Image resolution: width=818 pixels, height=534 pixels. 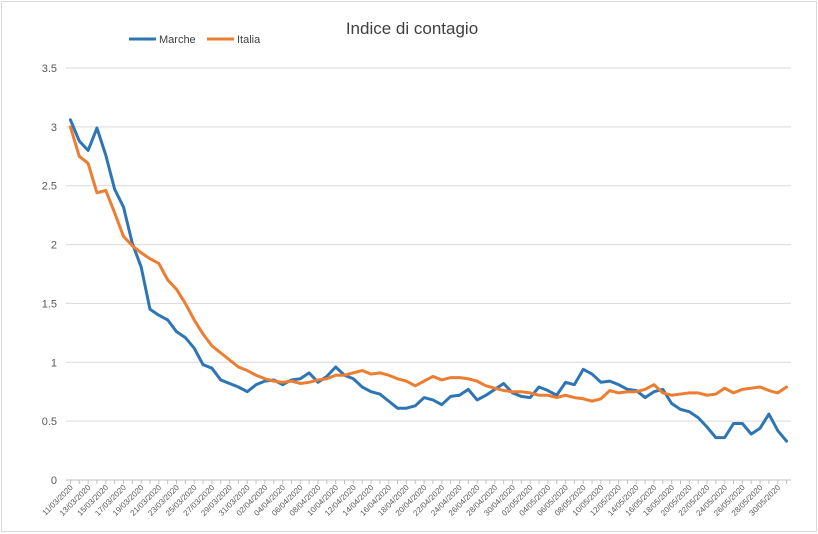 I want to click on chart-title: Indice di contagio, so click(x=412, y=28).